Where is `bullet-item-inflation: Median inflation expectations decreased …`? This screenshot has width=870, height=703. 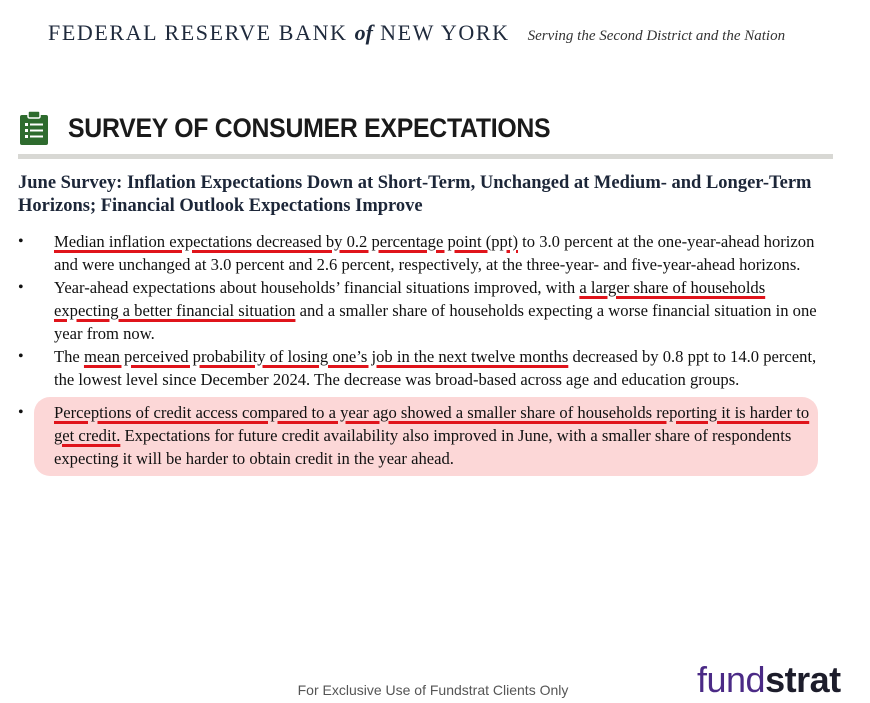
bullet-item-inflation: Median inflation expectations decreased … is located at coordinates (418, 253).